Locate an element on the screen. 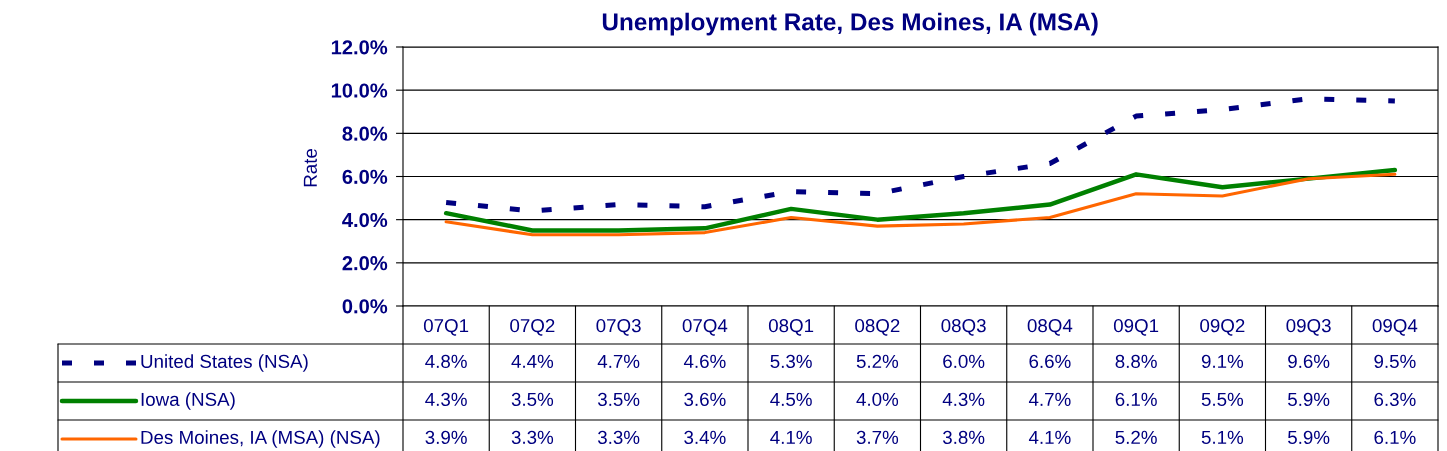 This screenshot has width=1447, height=451. x-tick-label: 09Q3 is located at coordinates (1308, 327).